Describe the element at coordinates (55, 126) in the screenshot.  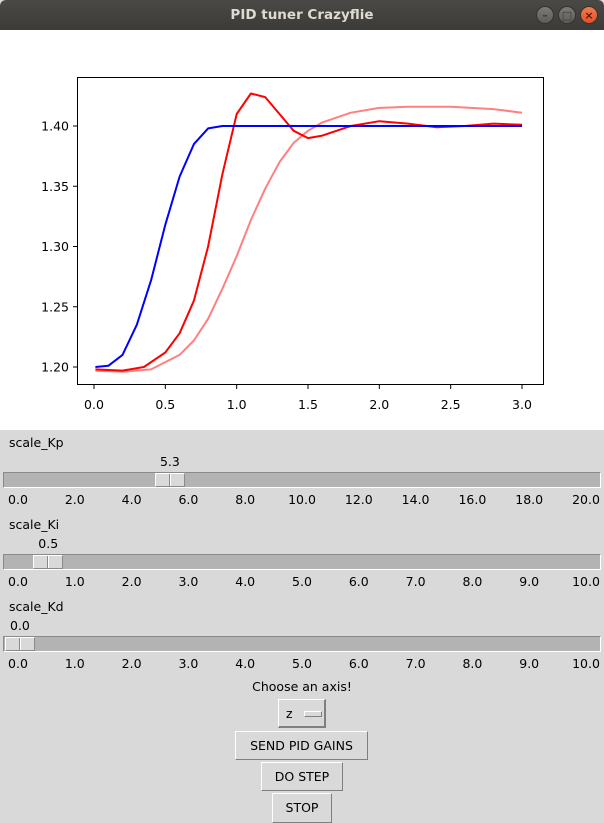
I see `y-tick-label: 1.40` at that location.